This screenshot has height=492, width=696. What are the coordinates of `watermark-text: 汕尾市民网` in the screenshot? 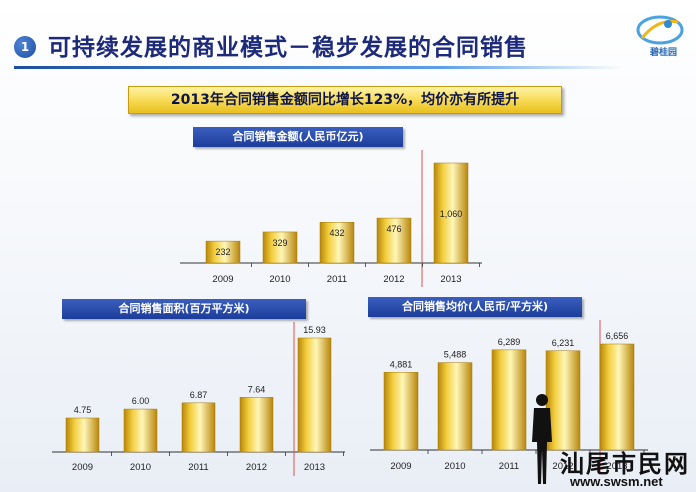 It's located at (625, 463).